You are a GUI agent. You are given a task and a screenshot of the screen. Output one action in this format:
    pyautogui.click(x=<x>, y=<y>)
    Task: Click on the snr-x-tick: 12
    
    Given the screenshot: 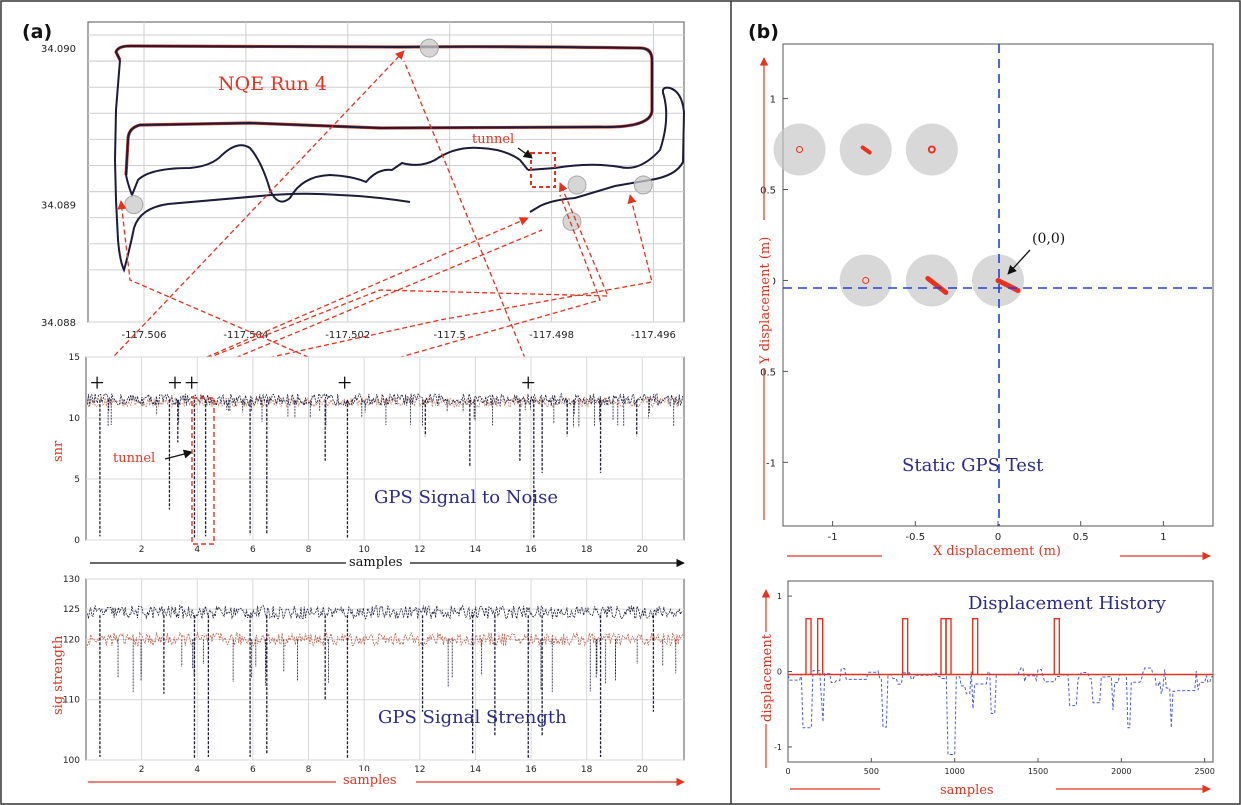 What is the action you would take?
    pyautogui.click(x=419, y=550)
    